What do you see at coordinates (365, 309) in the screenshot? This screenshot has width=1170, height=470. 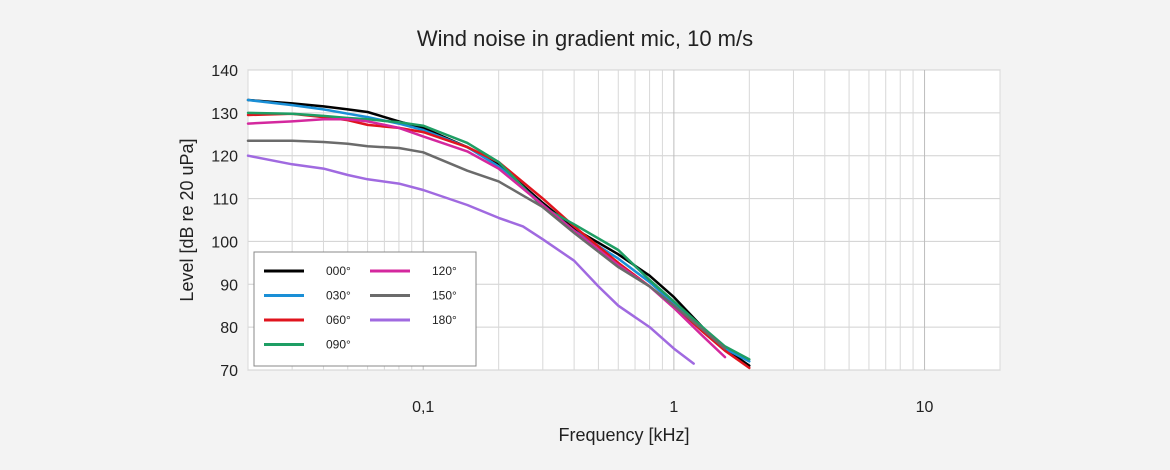 I see `legend: 000° 030° 060° 090° 120° 150° 180°` at bounding box center [365, 309].